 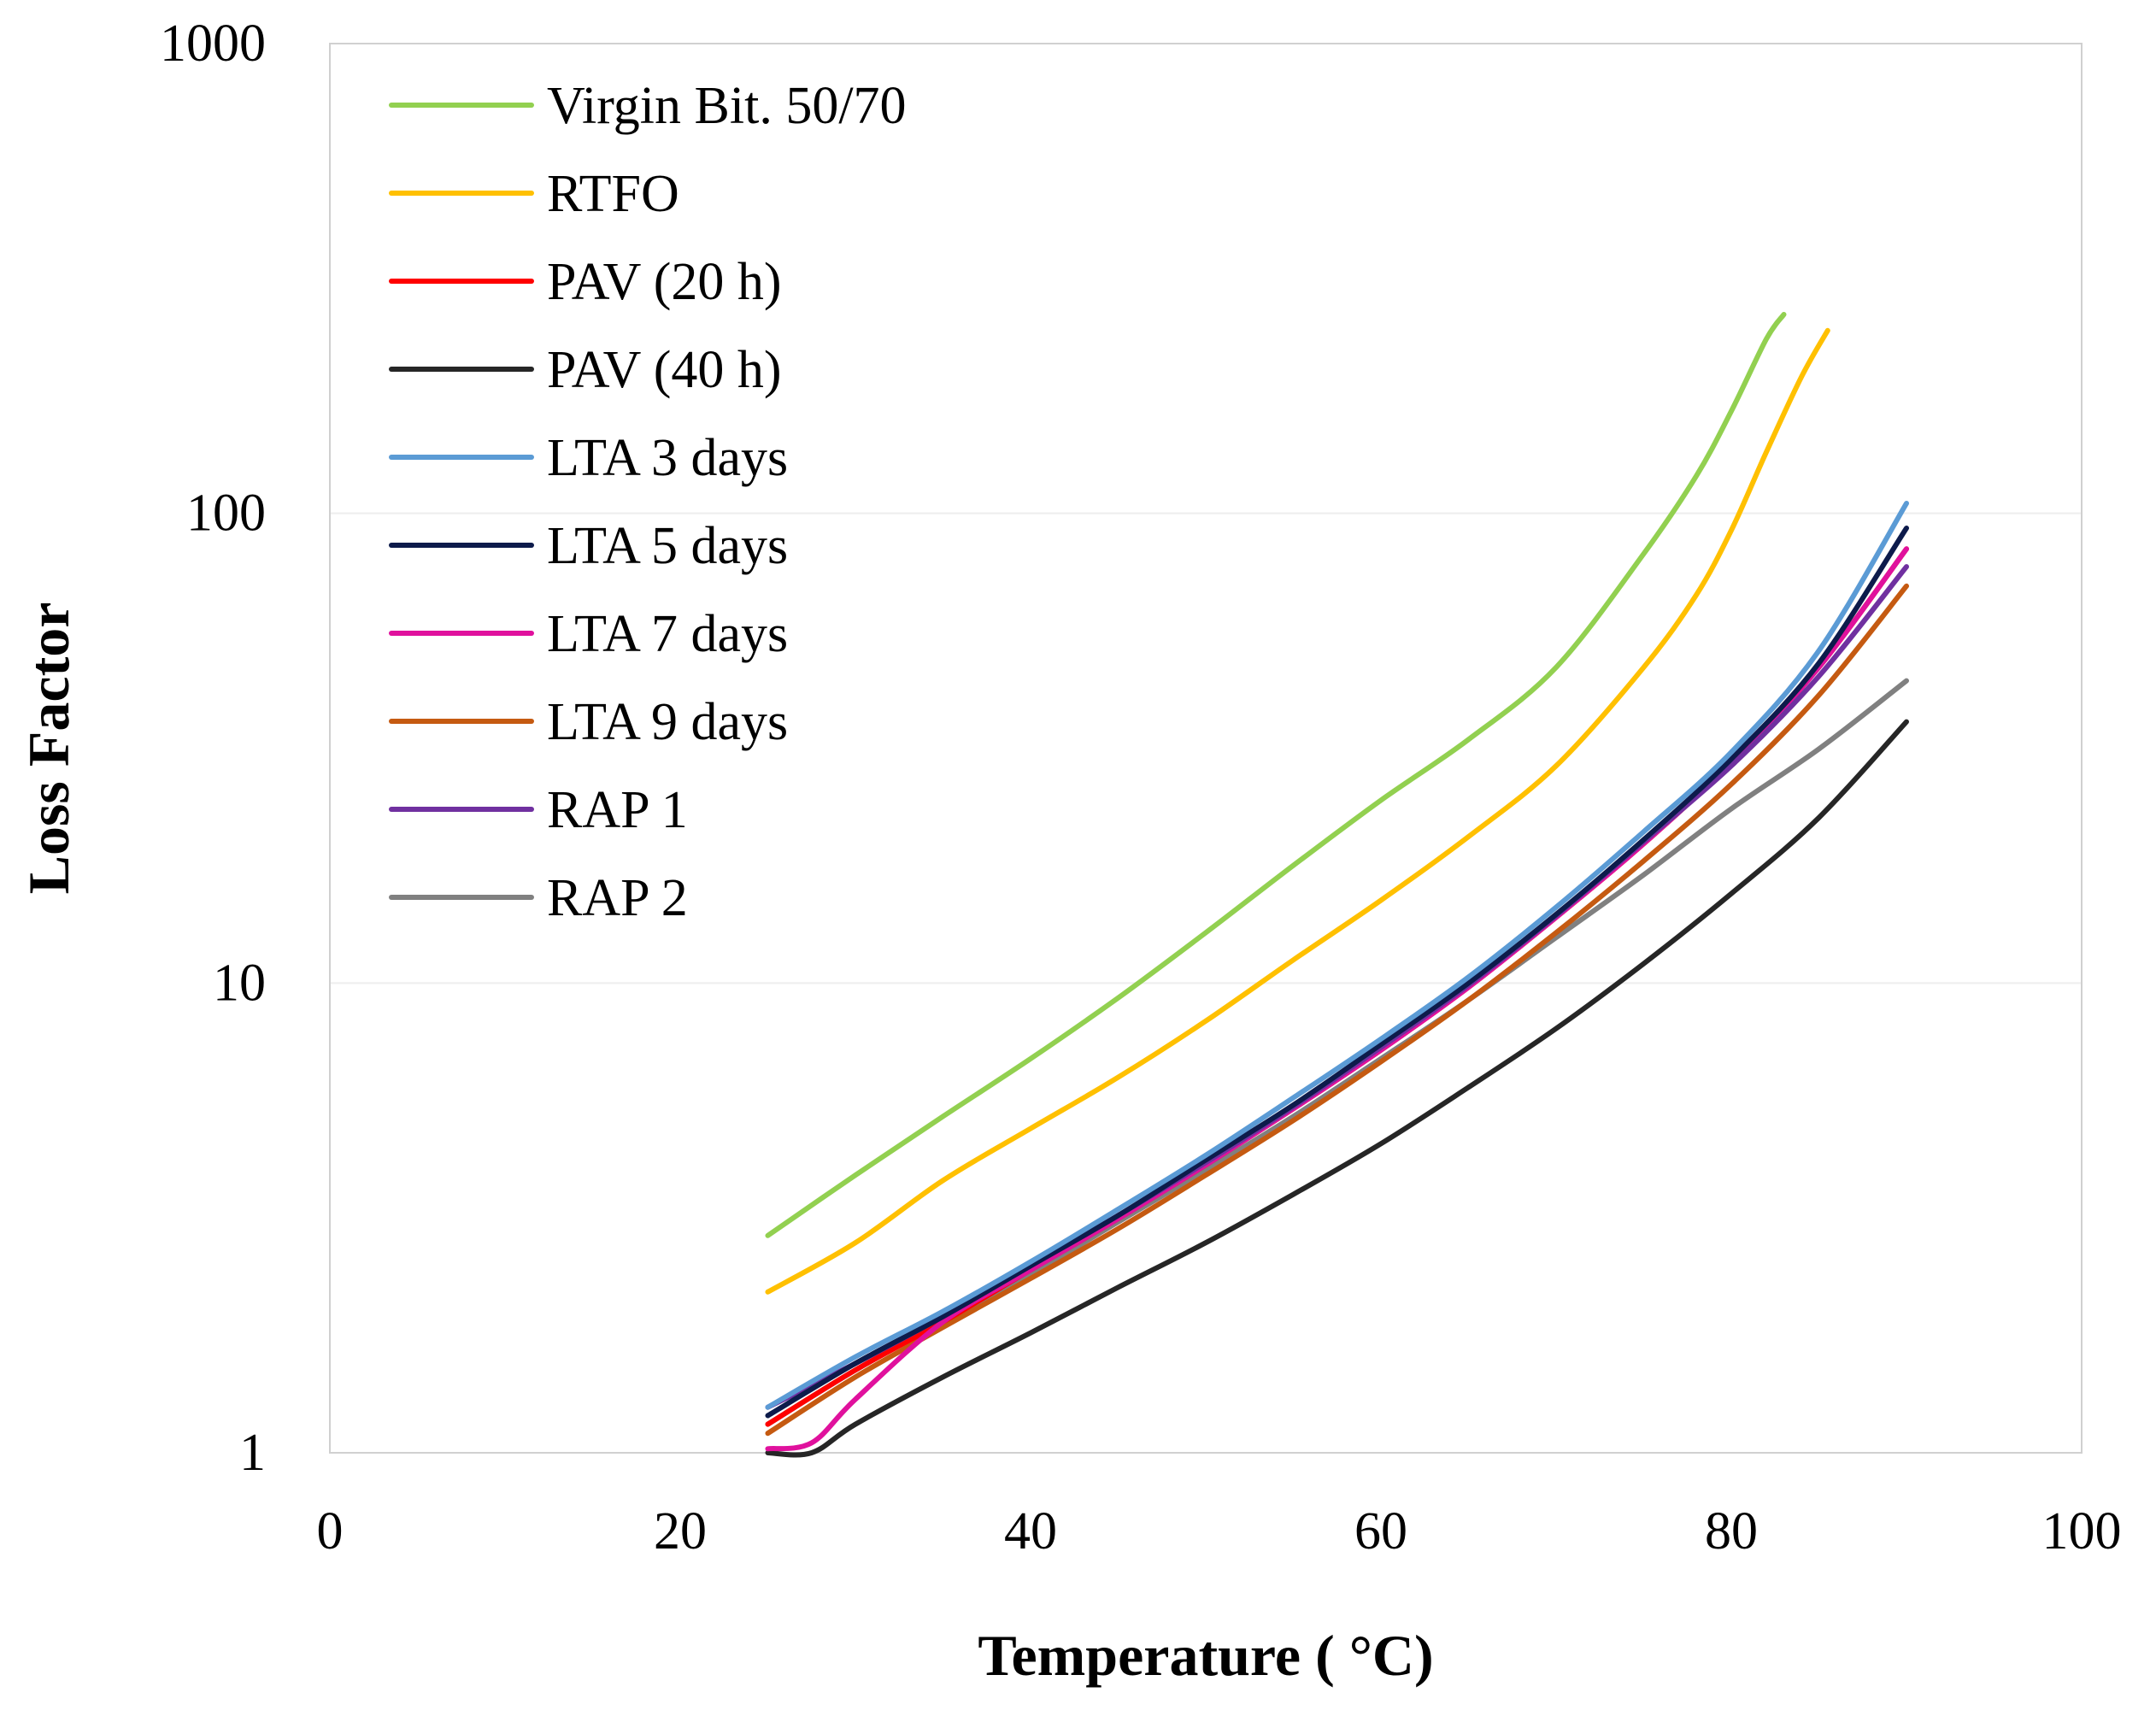 I want to click on x-tick-label: 100, so click(x=2082, y=1531).